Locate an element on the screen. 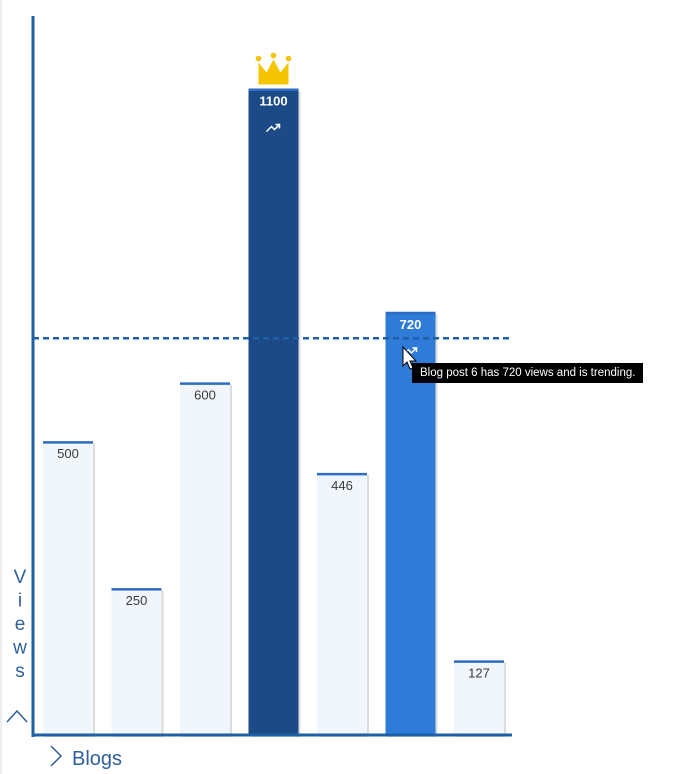  chevron-right-icon is located at coordinates (56, 756).